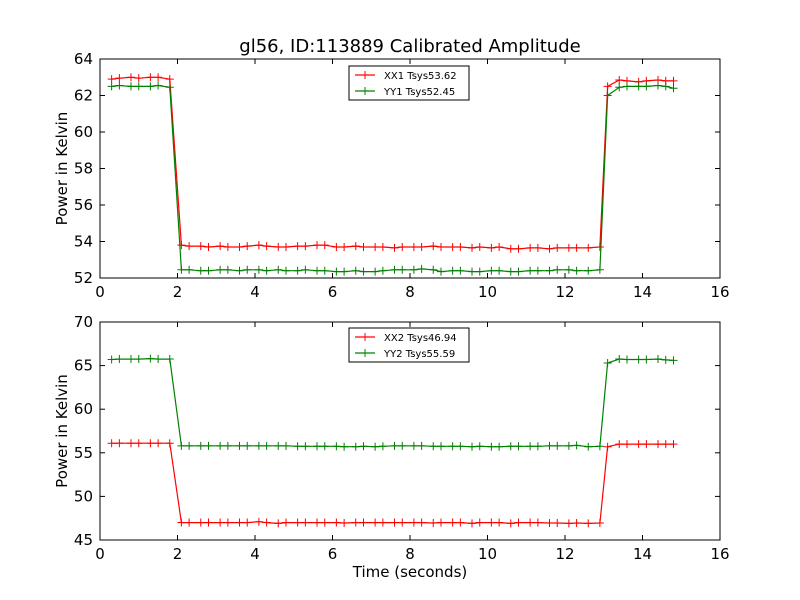  What do you see at coordinates (419, 92) in the screenshot?
I see `legend-entry: YY1 Tsys52.45` at bounding box center [419, 92].